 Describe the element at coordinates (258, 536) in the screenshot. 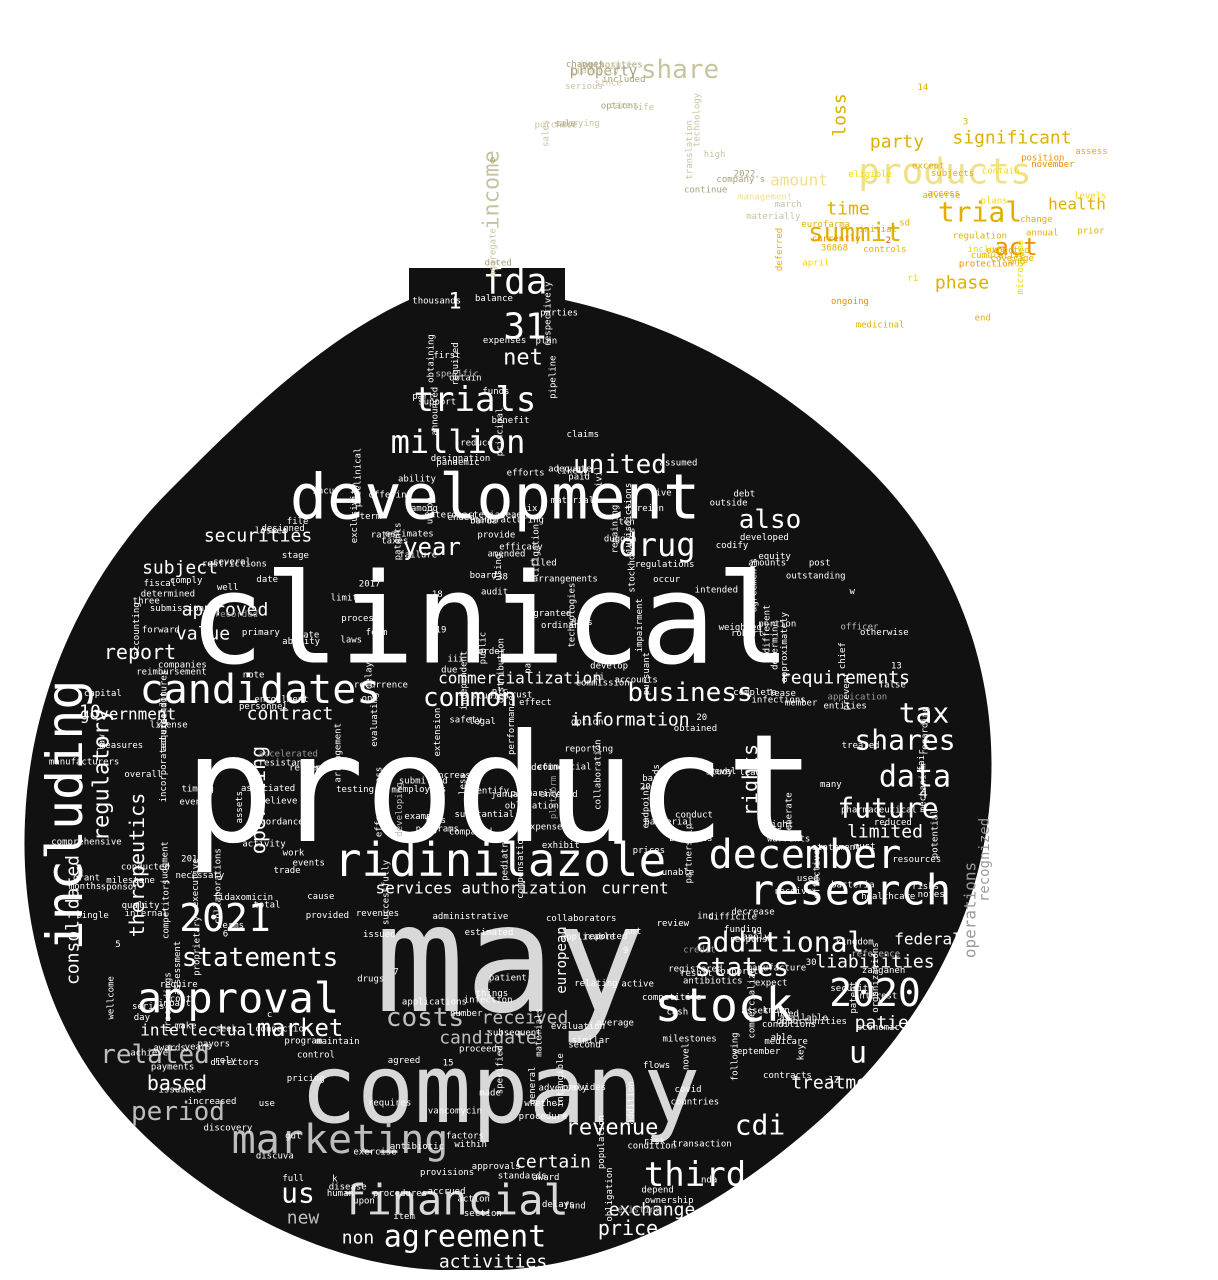

I see `word-securities-51: securities` at that location.